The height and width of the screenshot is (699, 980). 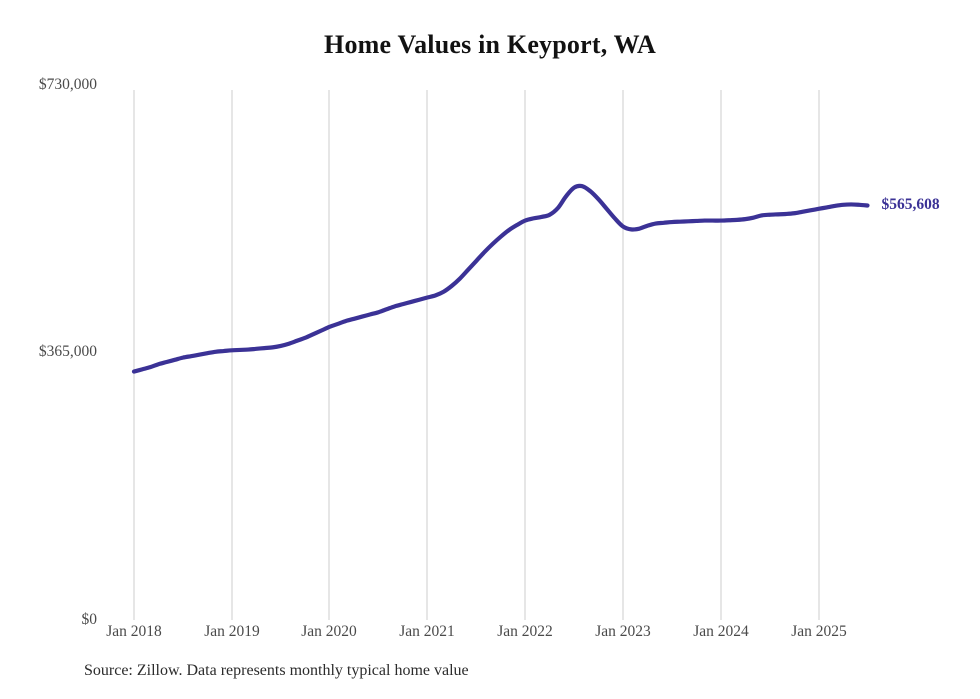 I want to click on y-axis-tick-label: $730,000, so click(x=67, y=84).